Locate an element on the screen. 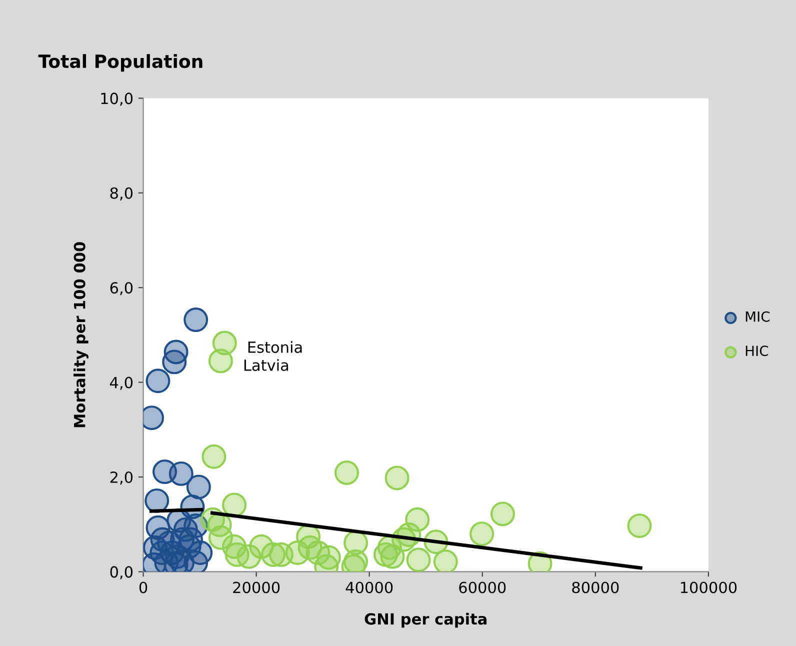  x-tick-label: 100000 is located at coordinates (708, 588).